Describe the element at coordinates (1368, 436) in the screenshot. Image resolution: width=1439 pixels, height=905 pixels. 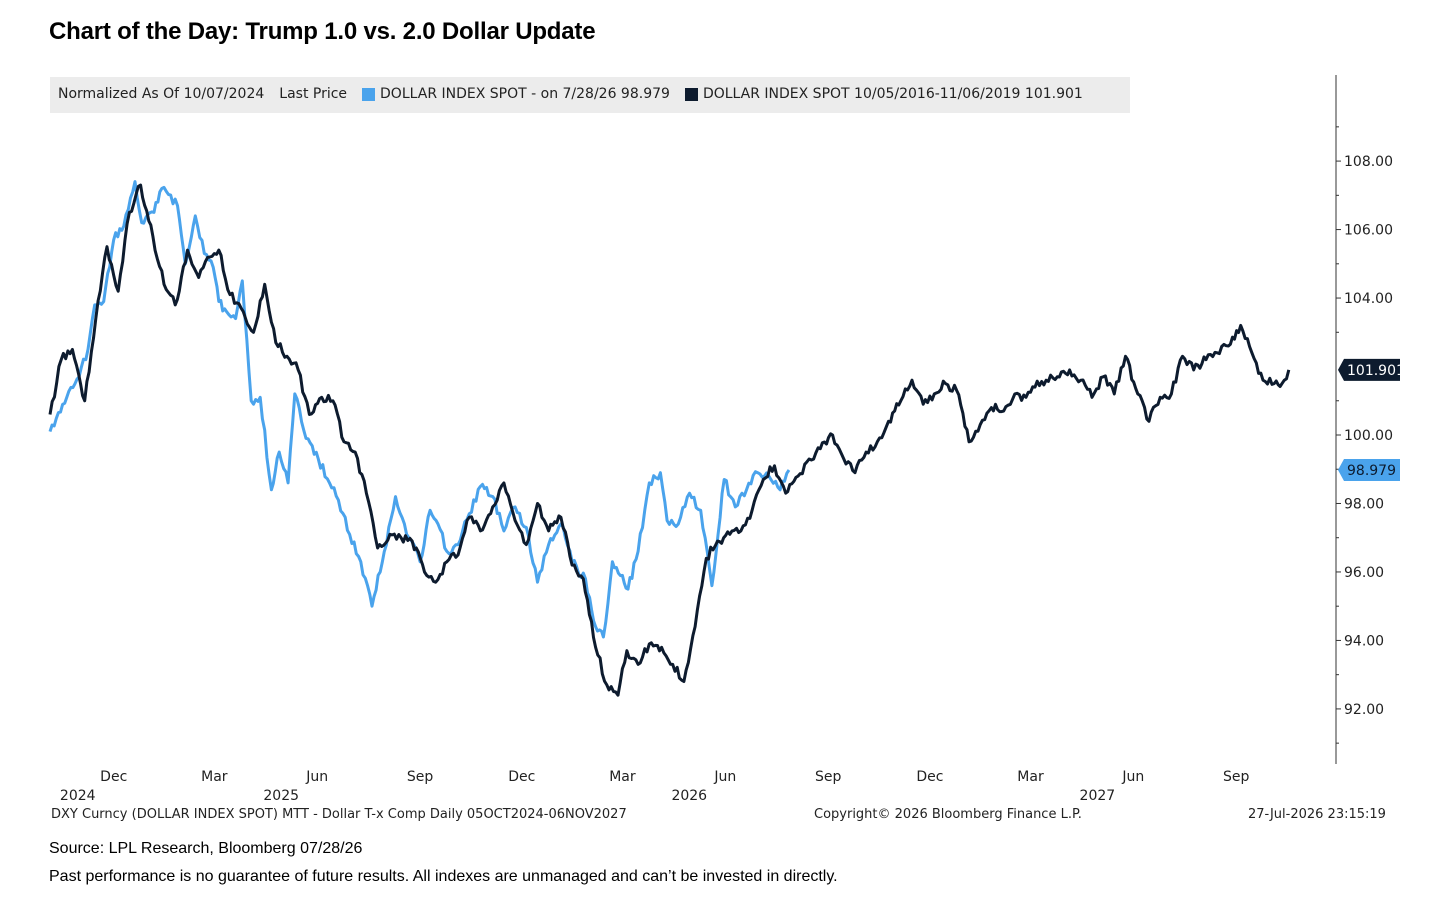
I see `y-tick-label: 100.00` at that location.